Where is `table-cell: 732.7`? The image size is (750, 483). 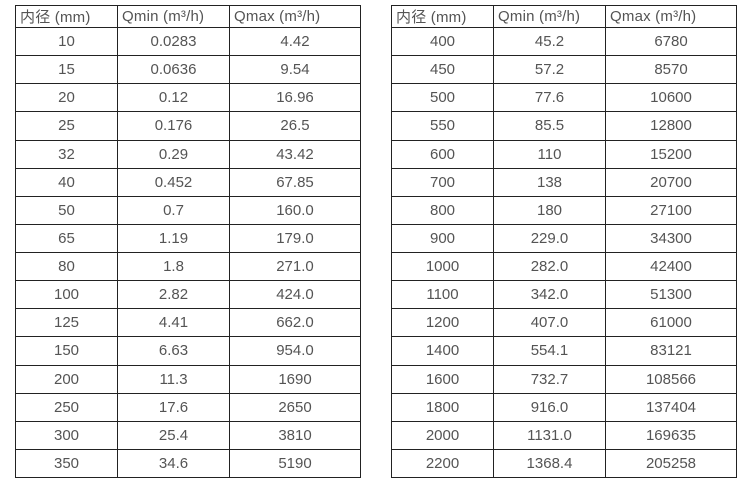
table-cell: 732.7 is located at coordinates (549, 379).